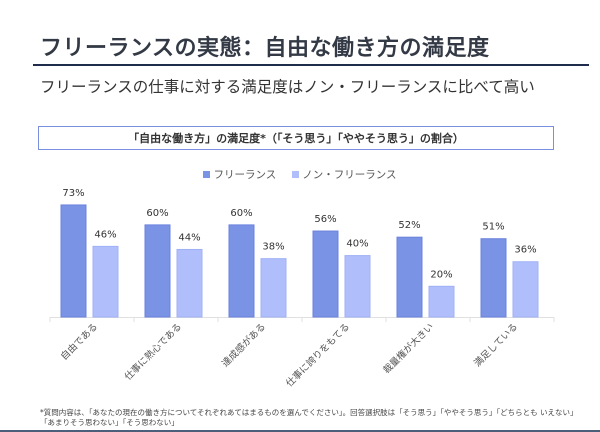 The width and height of the screenshot is (600, 432). I want to click on legend-item-non-freelance: ノン・フリーランス, so click(344, 174).